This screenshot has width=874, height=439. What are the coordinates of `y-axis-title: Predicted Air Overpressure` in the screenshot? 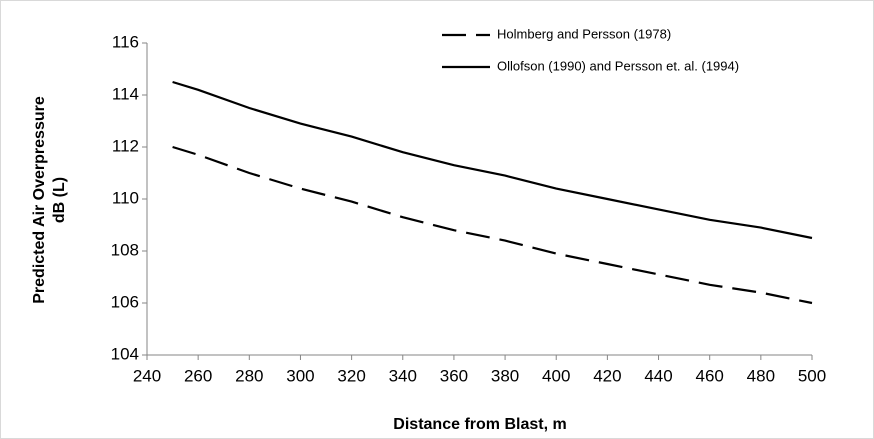 It's located at (39, 200).